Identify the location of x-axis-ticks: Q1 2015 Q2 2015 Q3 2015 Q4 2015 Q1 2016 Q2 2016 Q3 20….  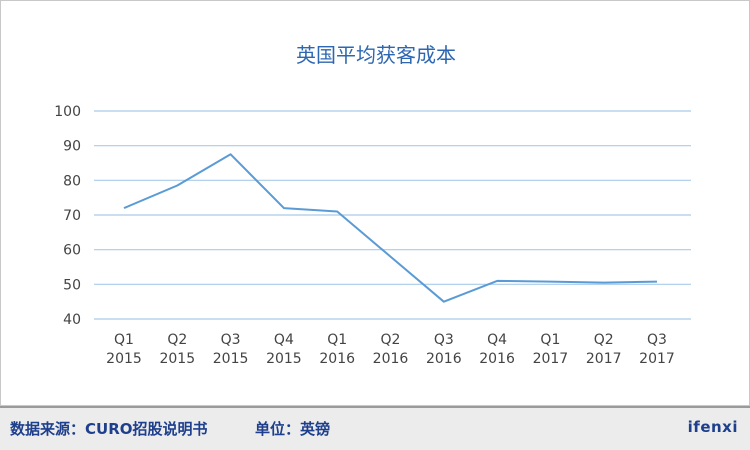
(390, 349).